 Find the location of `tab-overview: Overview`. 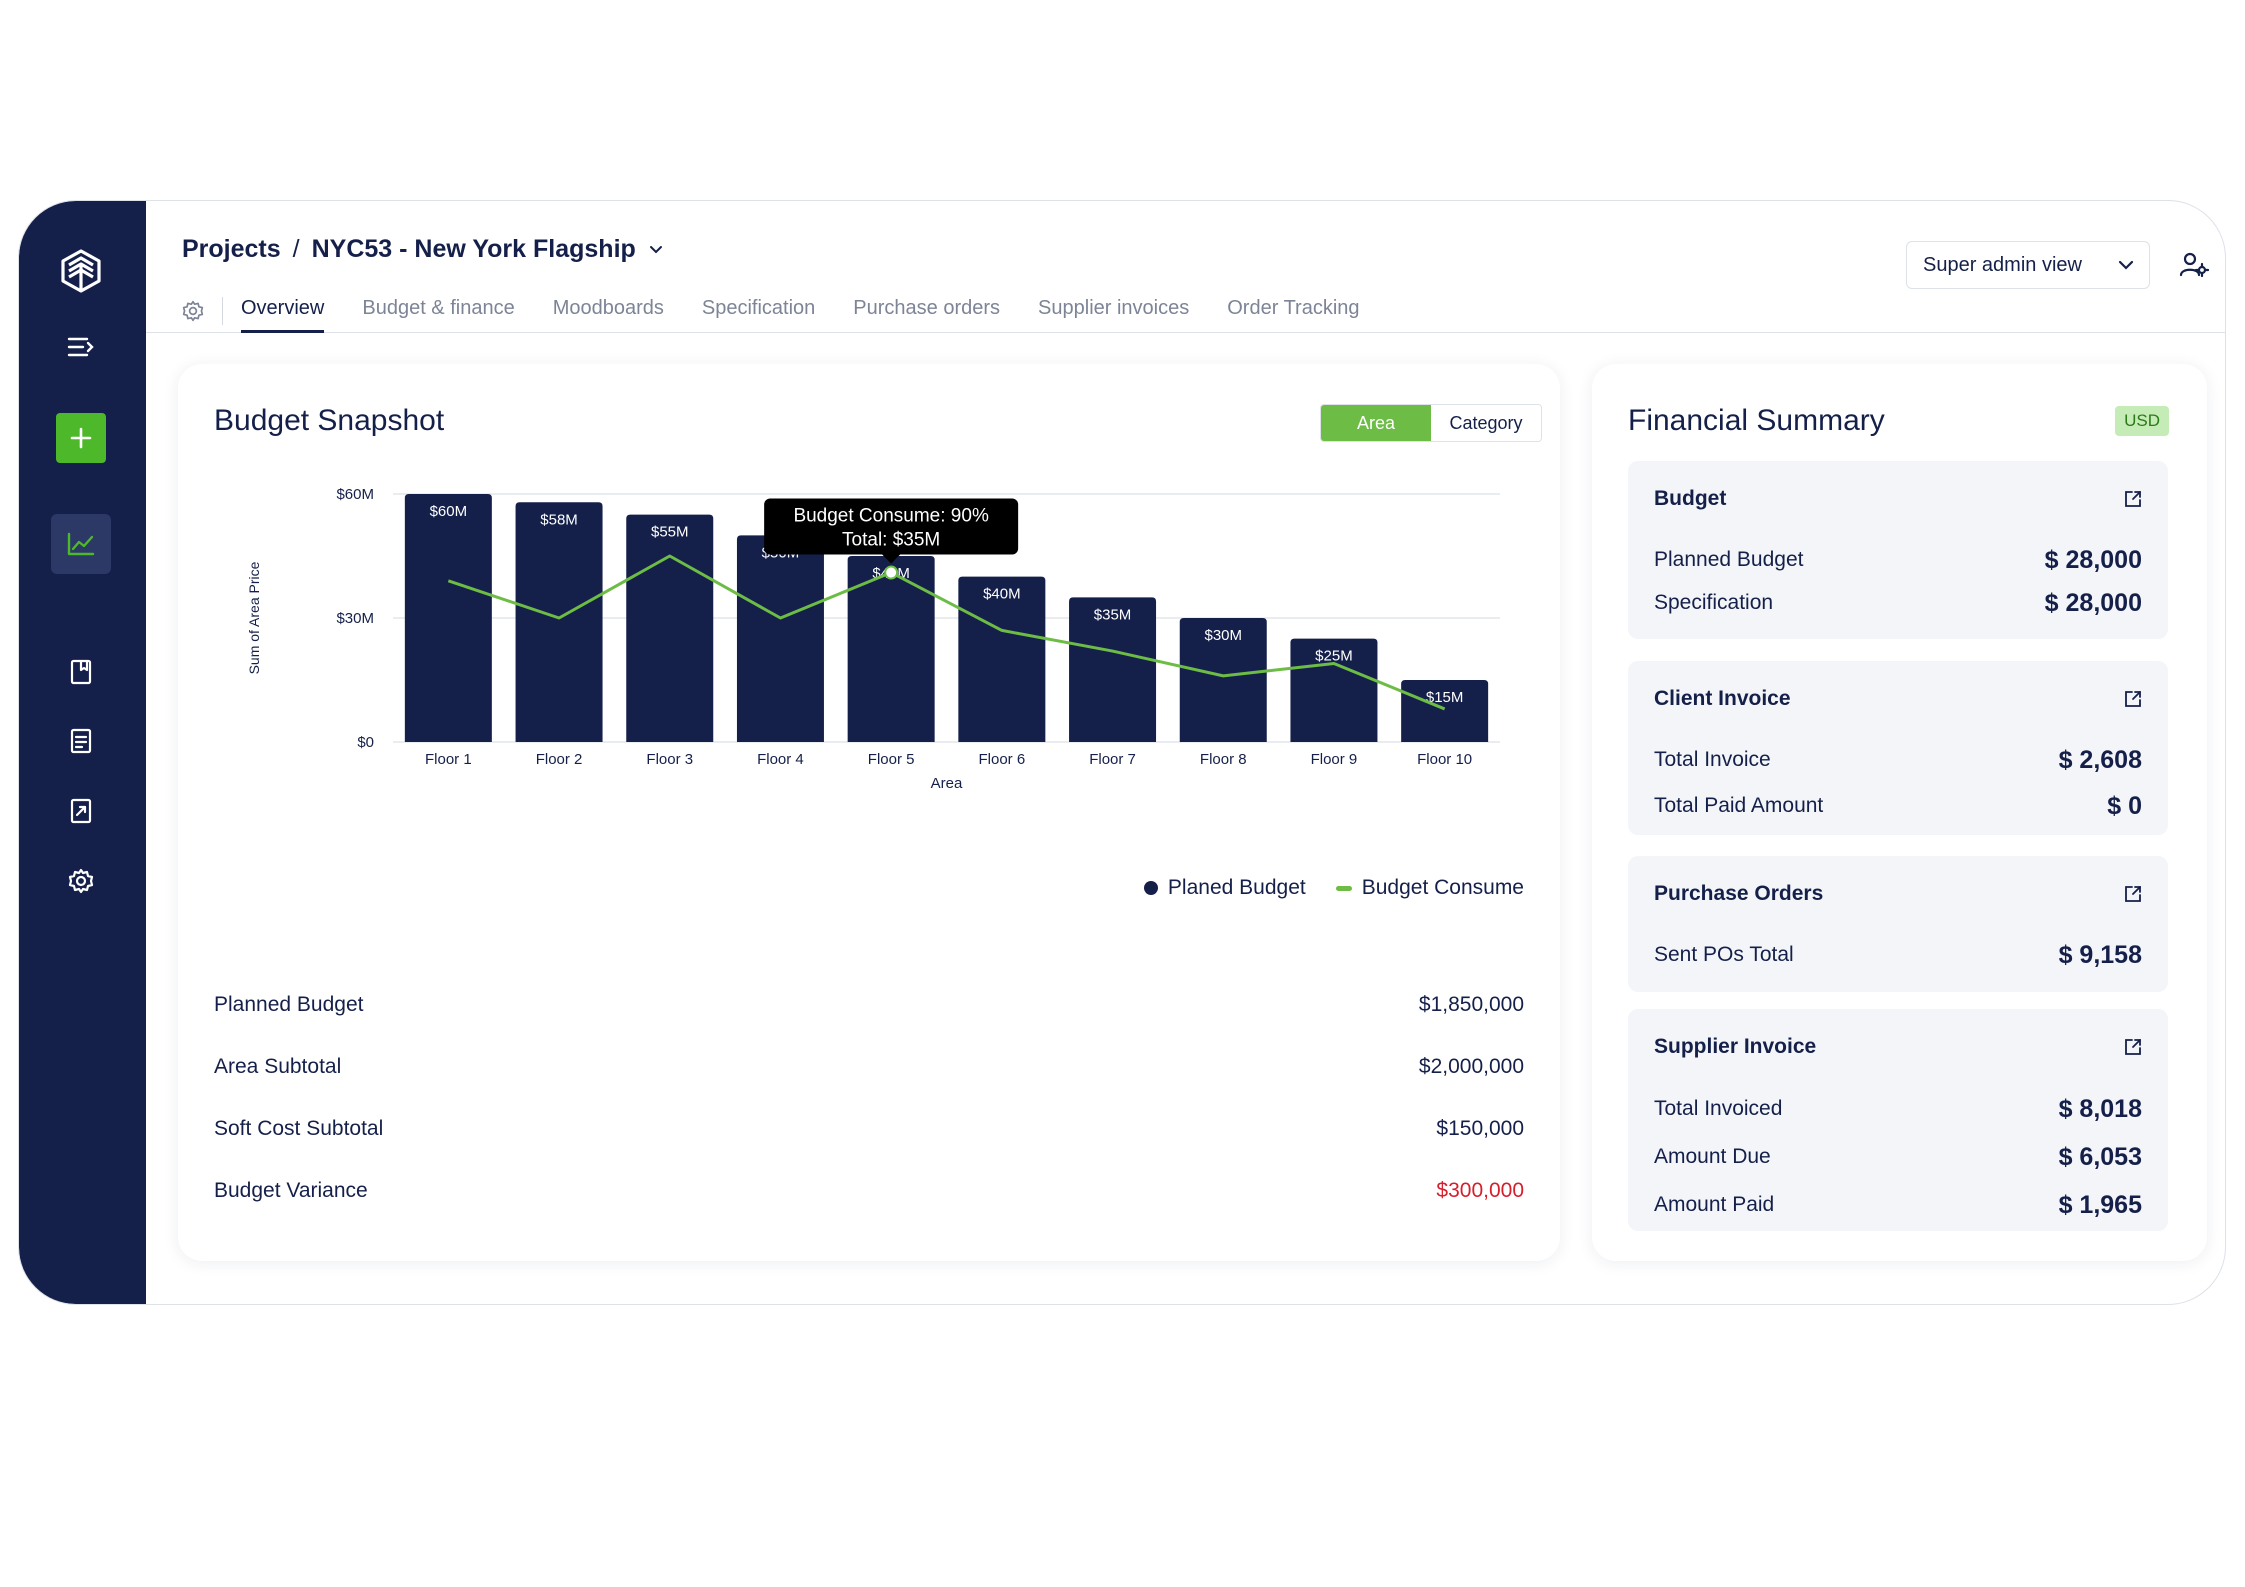

tab-overview: Overview is located at coordinates (283, 315).